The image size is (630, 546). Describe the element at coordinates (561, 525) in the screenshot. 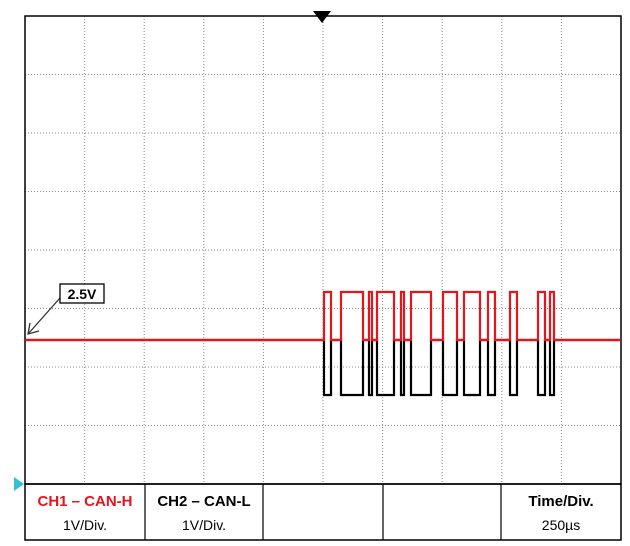

I see `timebase-value: 250µs` at that location.